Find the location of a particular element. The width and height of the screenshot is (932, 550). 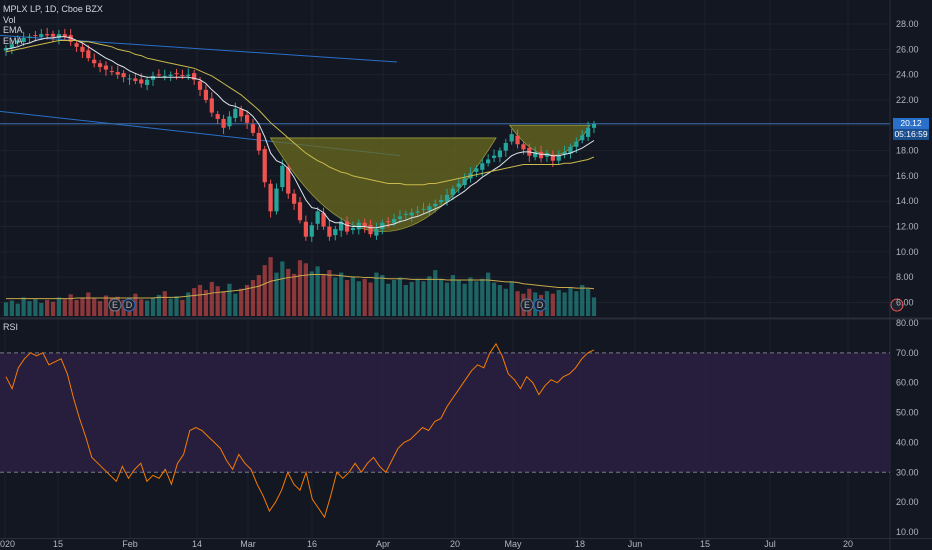

legend-ema-2: EMA is located at coordinates (13, 40).